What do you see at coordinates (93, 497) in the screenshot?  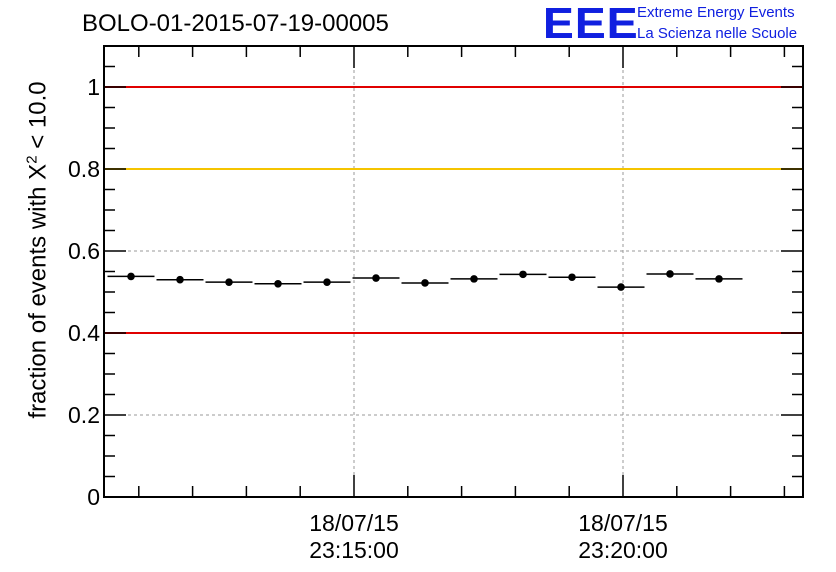 I see `y-tick-label: 0` at bounding box center [93, 497].